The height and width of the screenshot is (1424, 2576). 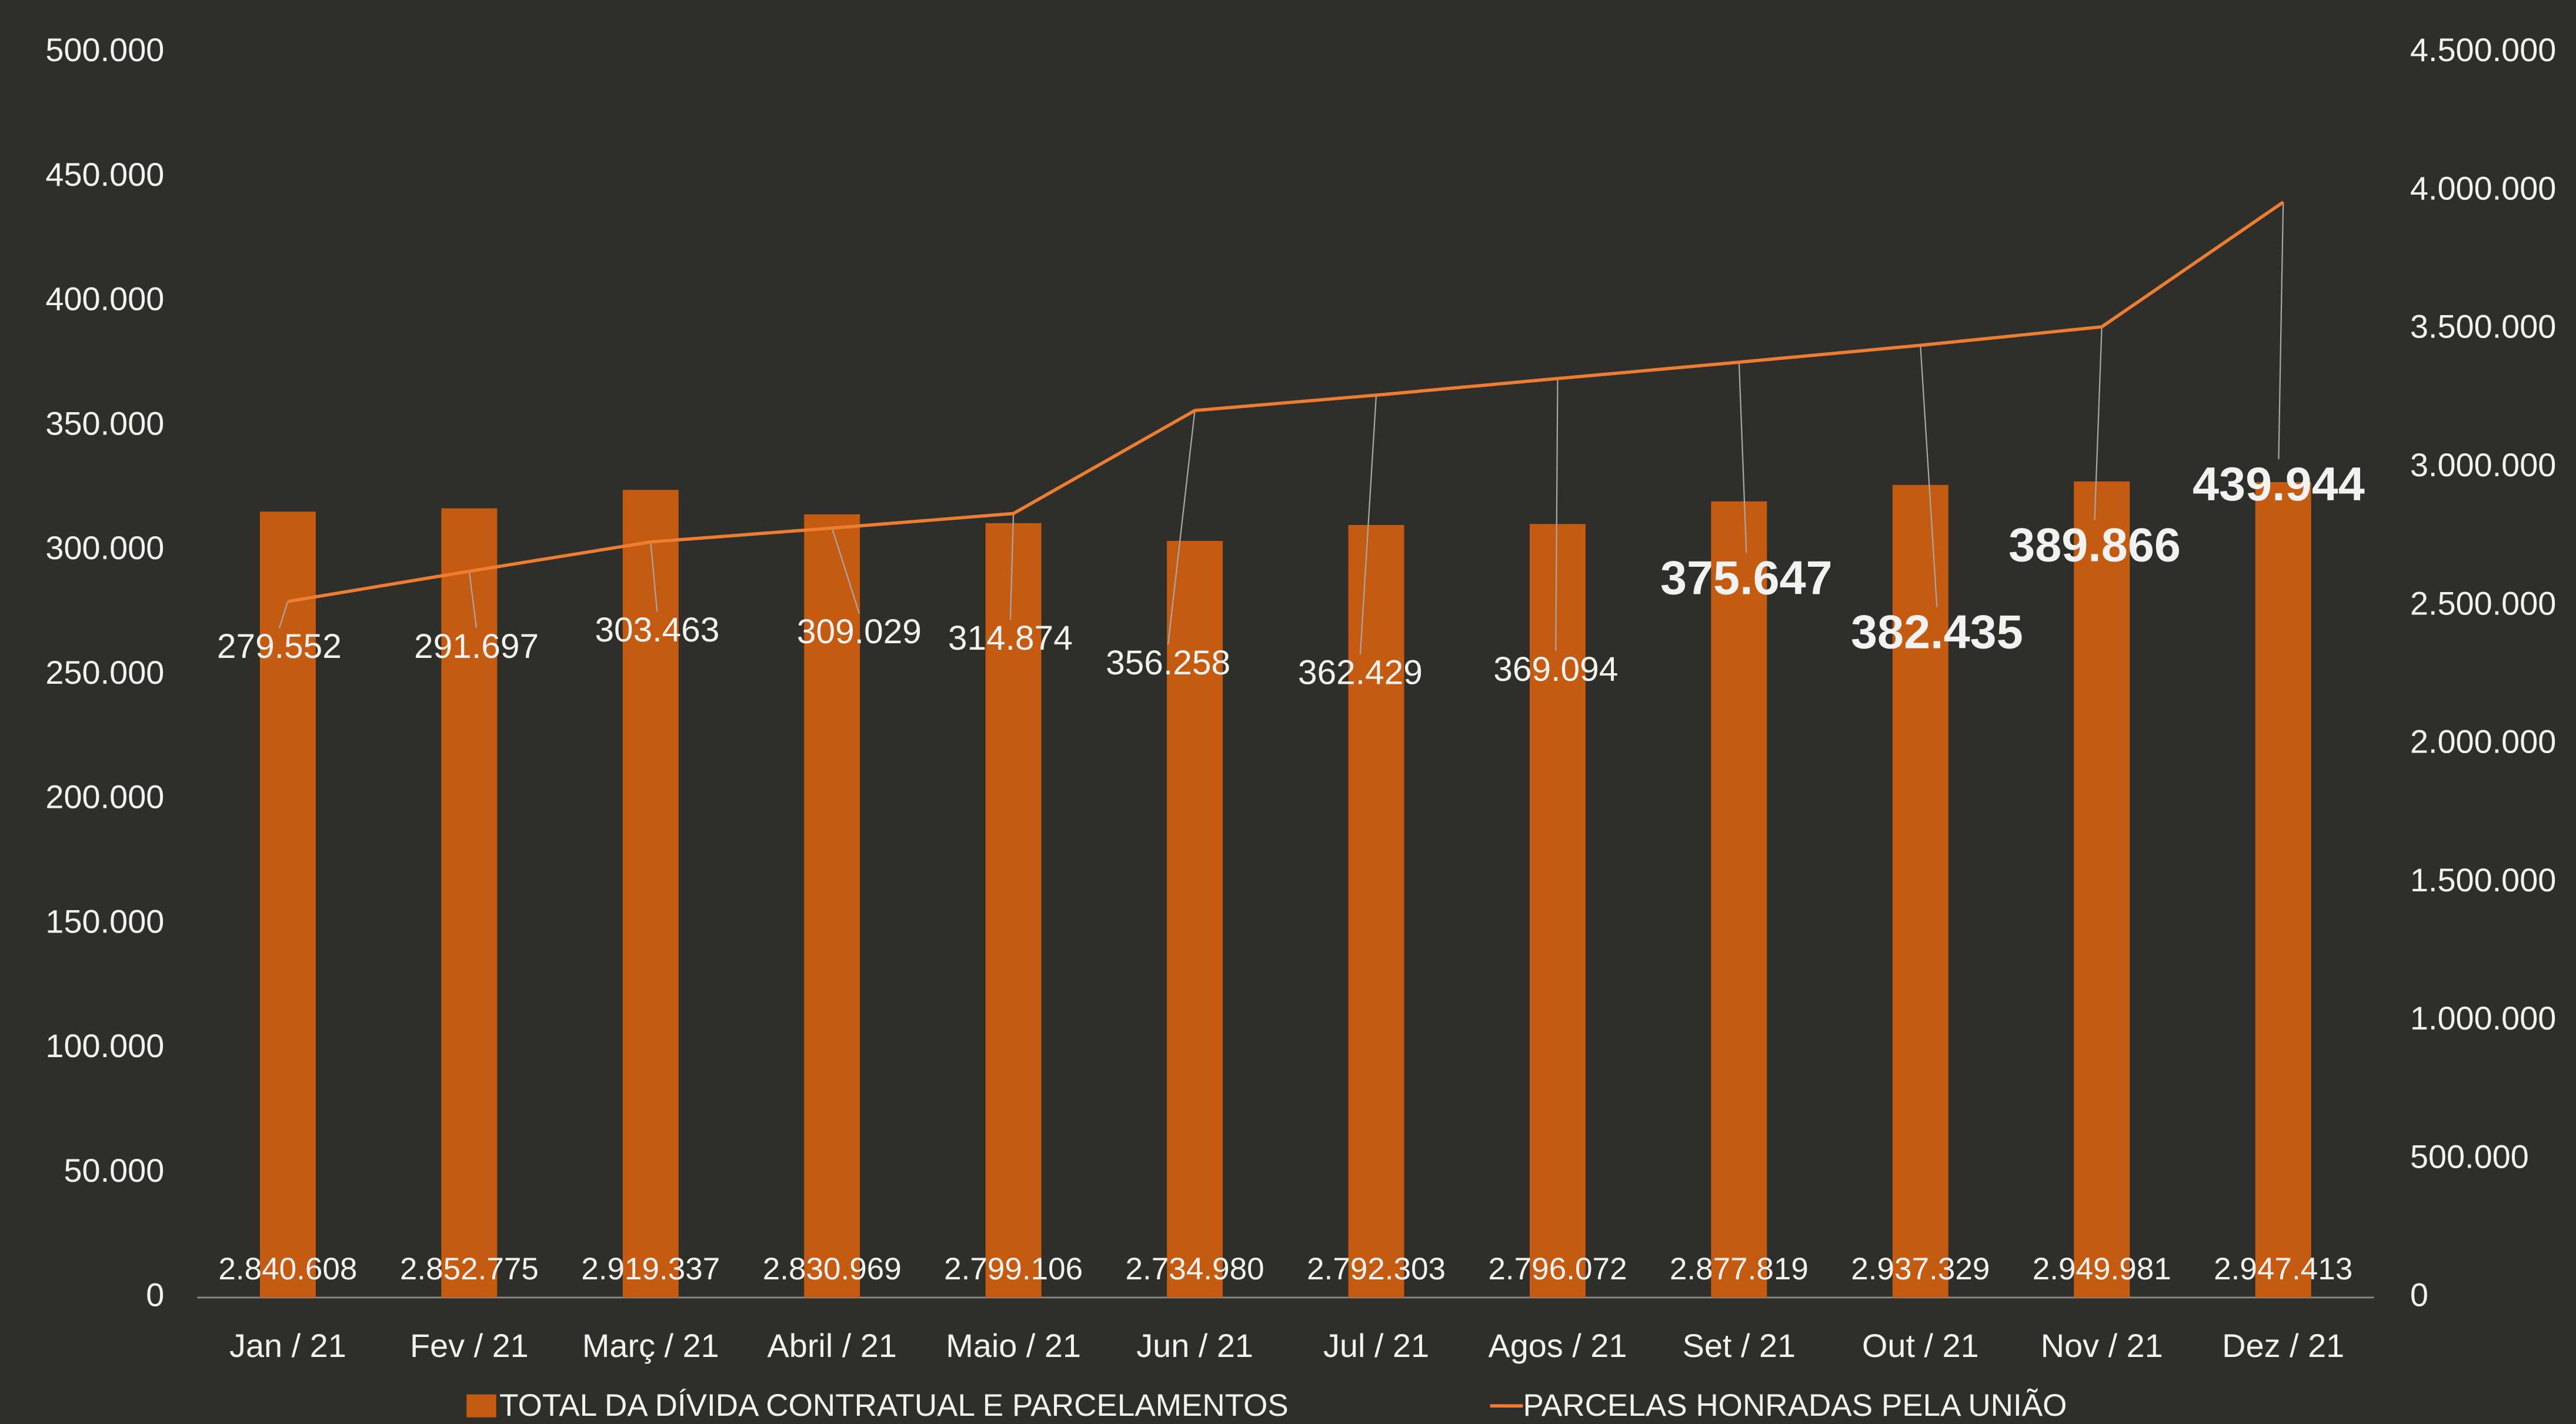 I want to click on x-tick-label: Dez / 21, so click(x=2283, y=1345).